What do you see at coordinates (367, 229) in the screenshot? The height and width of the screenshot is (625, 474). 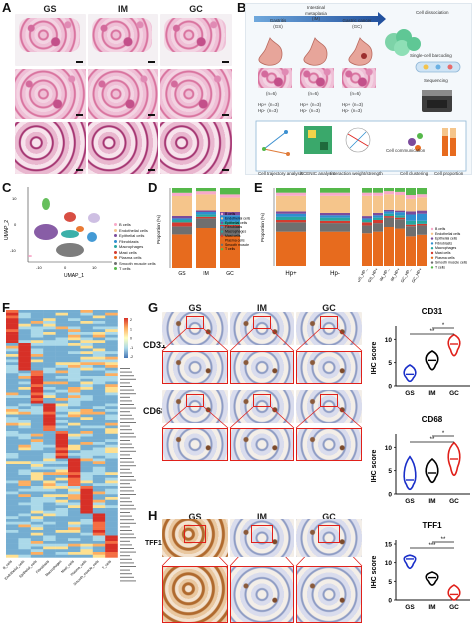 I see `svgE2-bar-GS_HP_-smooth-muscle-cells` at bounding box center [367, 229].